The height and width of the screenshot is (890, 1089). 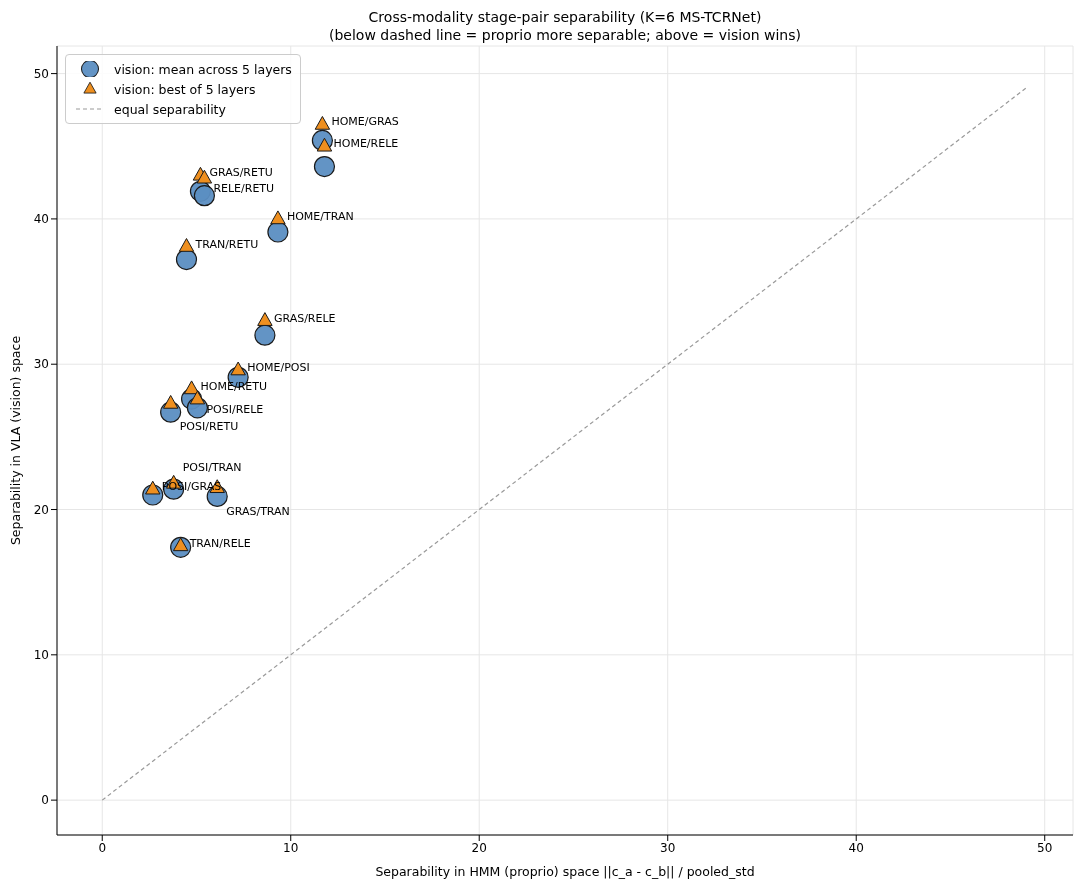 What do you see at coordinates (170, 109) in the screenshot?
I see `legend-label: equal separability` at bounding box center [170, 109].